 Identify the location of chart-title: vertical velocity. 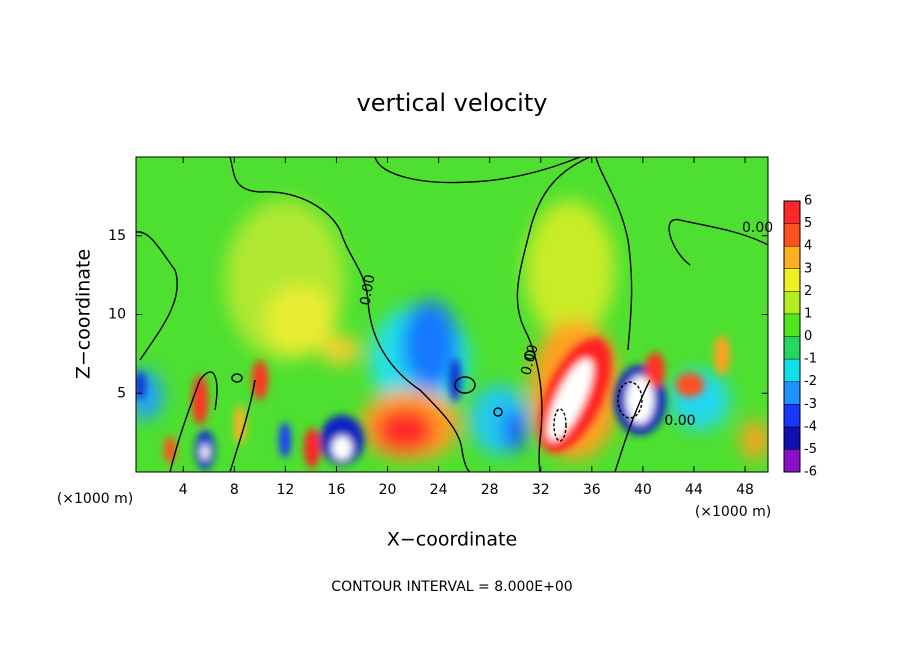
(452, 103).